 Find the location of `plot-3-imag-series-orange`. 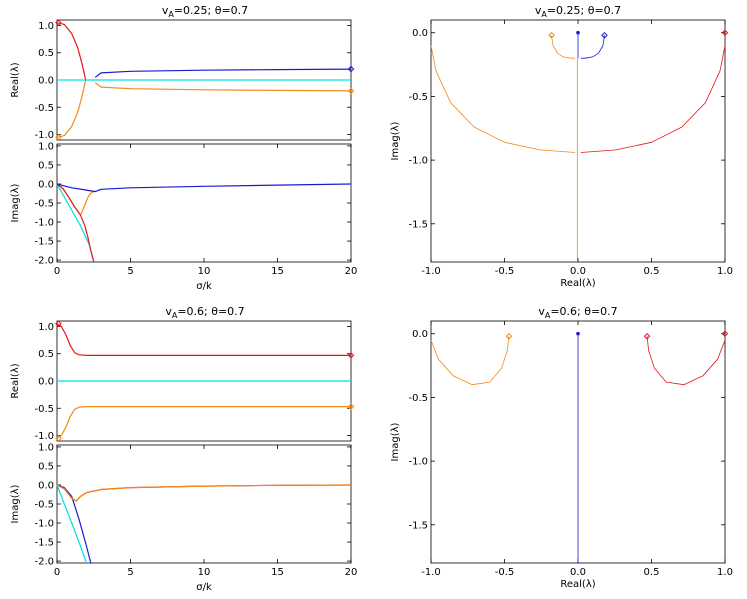

plot-3-imag-series-orange is located at coordinates (204, 493).